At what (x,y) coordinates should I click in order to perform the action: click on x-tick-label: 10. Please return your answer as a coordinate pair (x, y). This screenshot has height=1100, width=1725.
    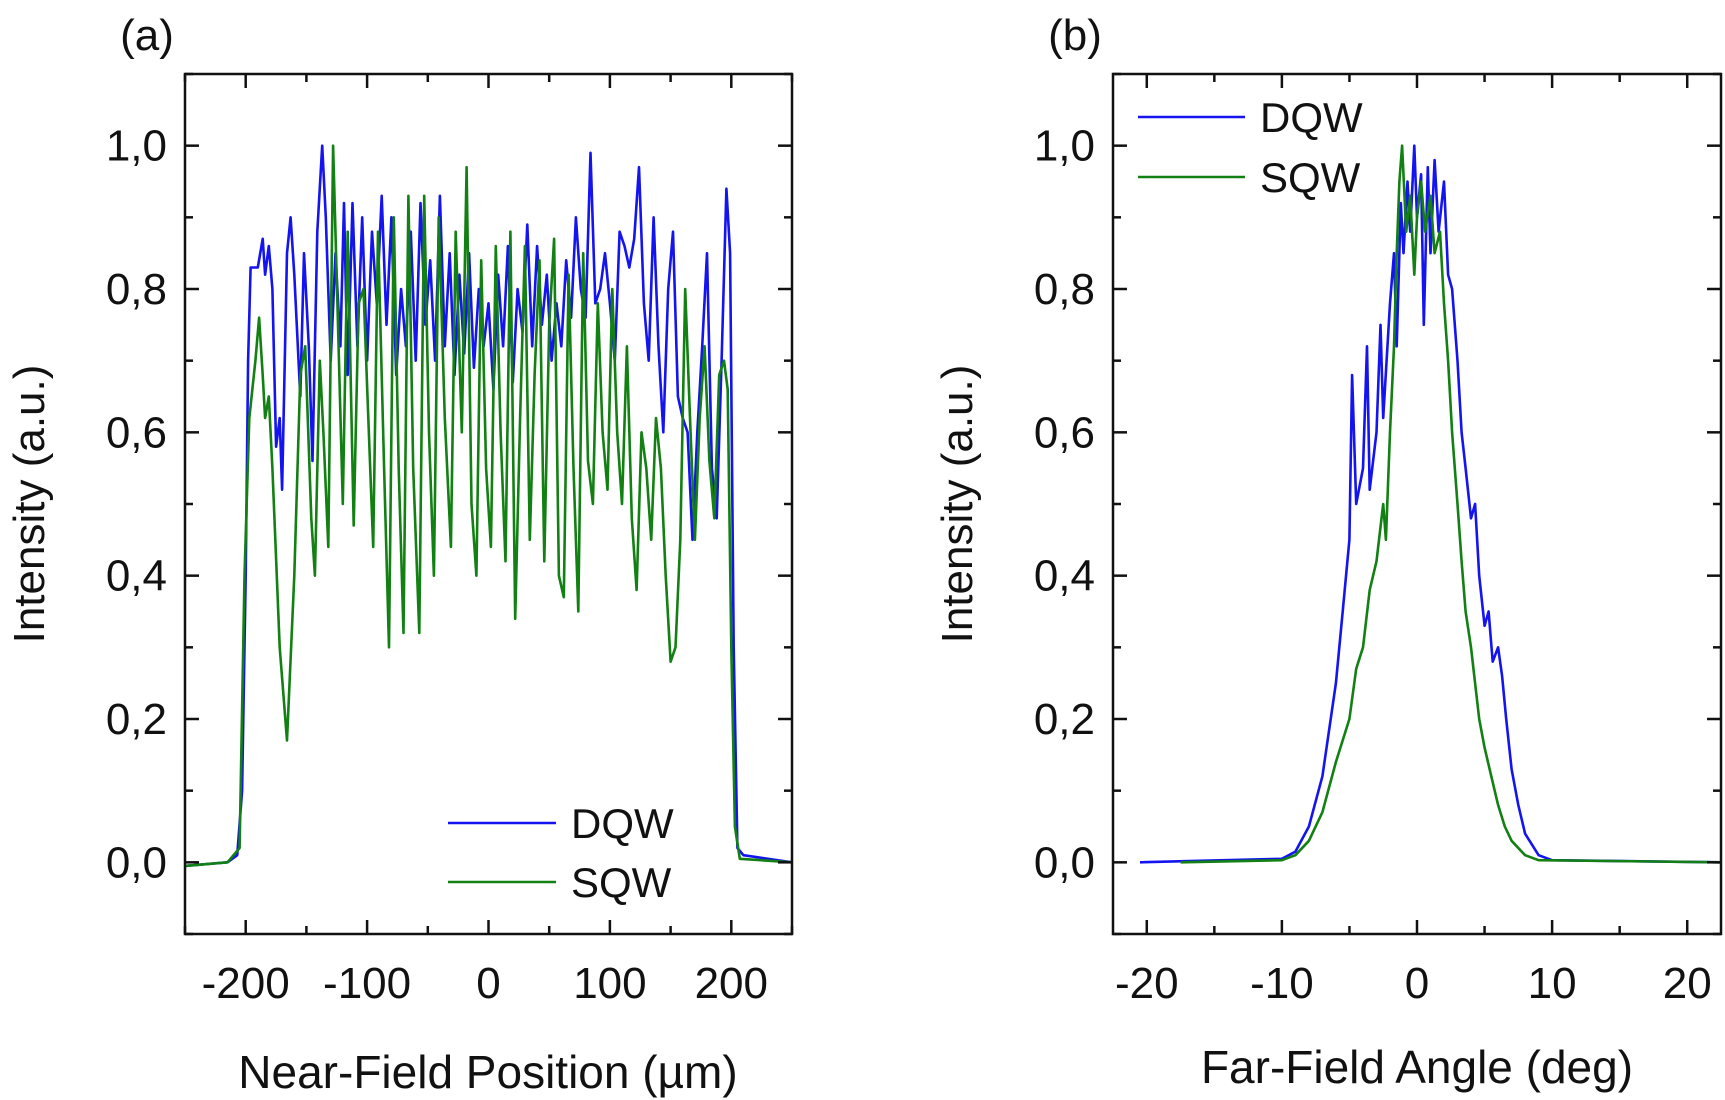
    Looking at the image, I should click on (1552, 983).